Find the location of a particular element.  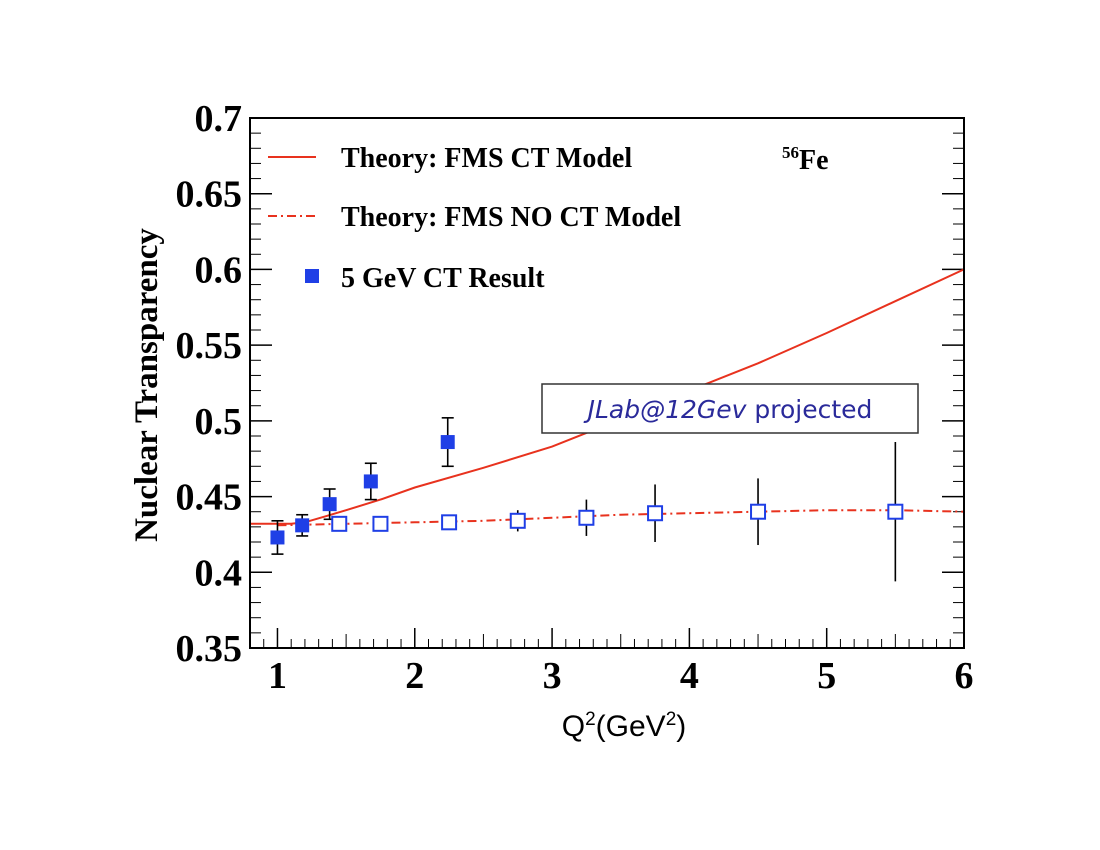

projection-callout-text: JLab@12Gev projected is located at coordinates (728, 409).